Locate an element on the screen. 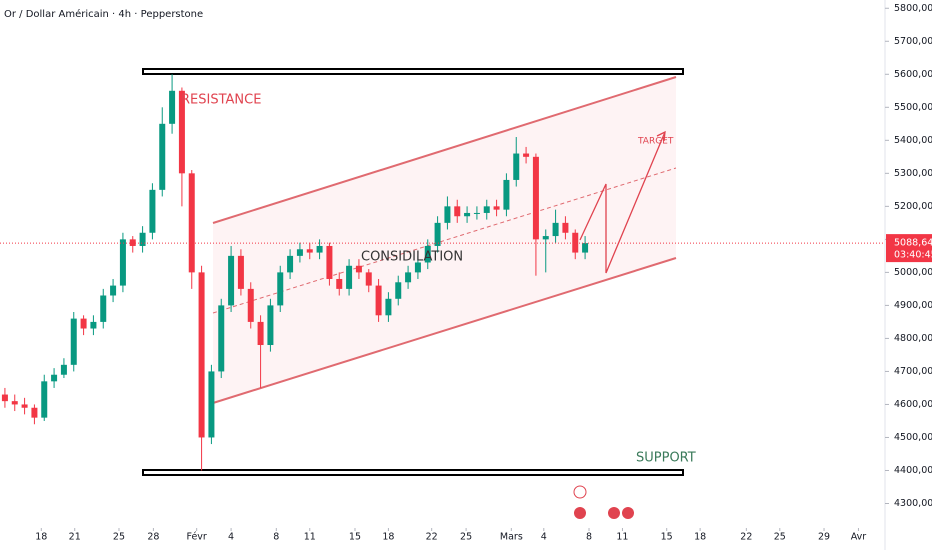 The height and width of the screenshot is (554, 932). target-label: TARGET is located at coordinates (655, 142).